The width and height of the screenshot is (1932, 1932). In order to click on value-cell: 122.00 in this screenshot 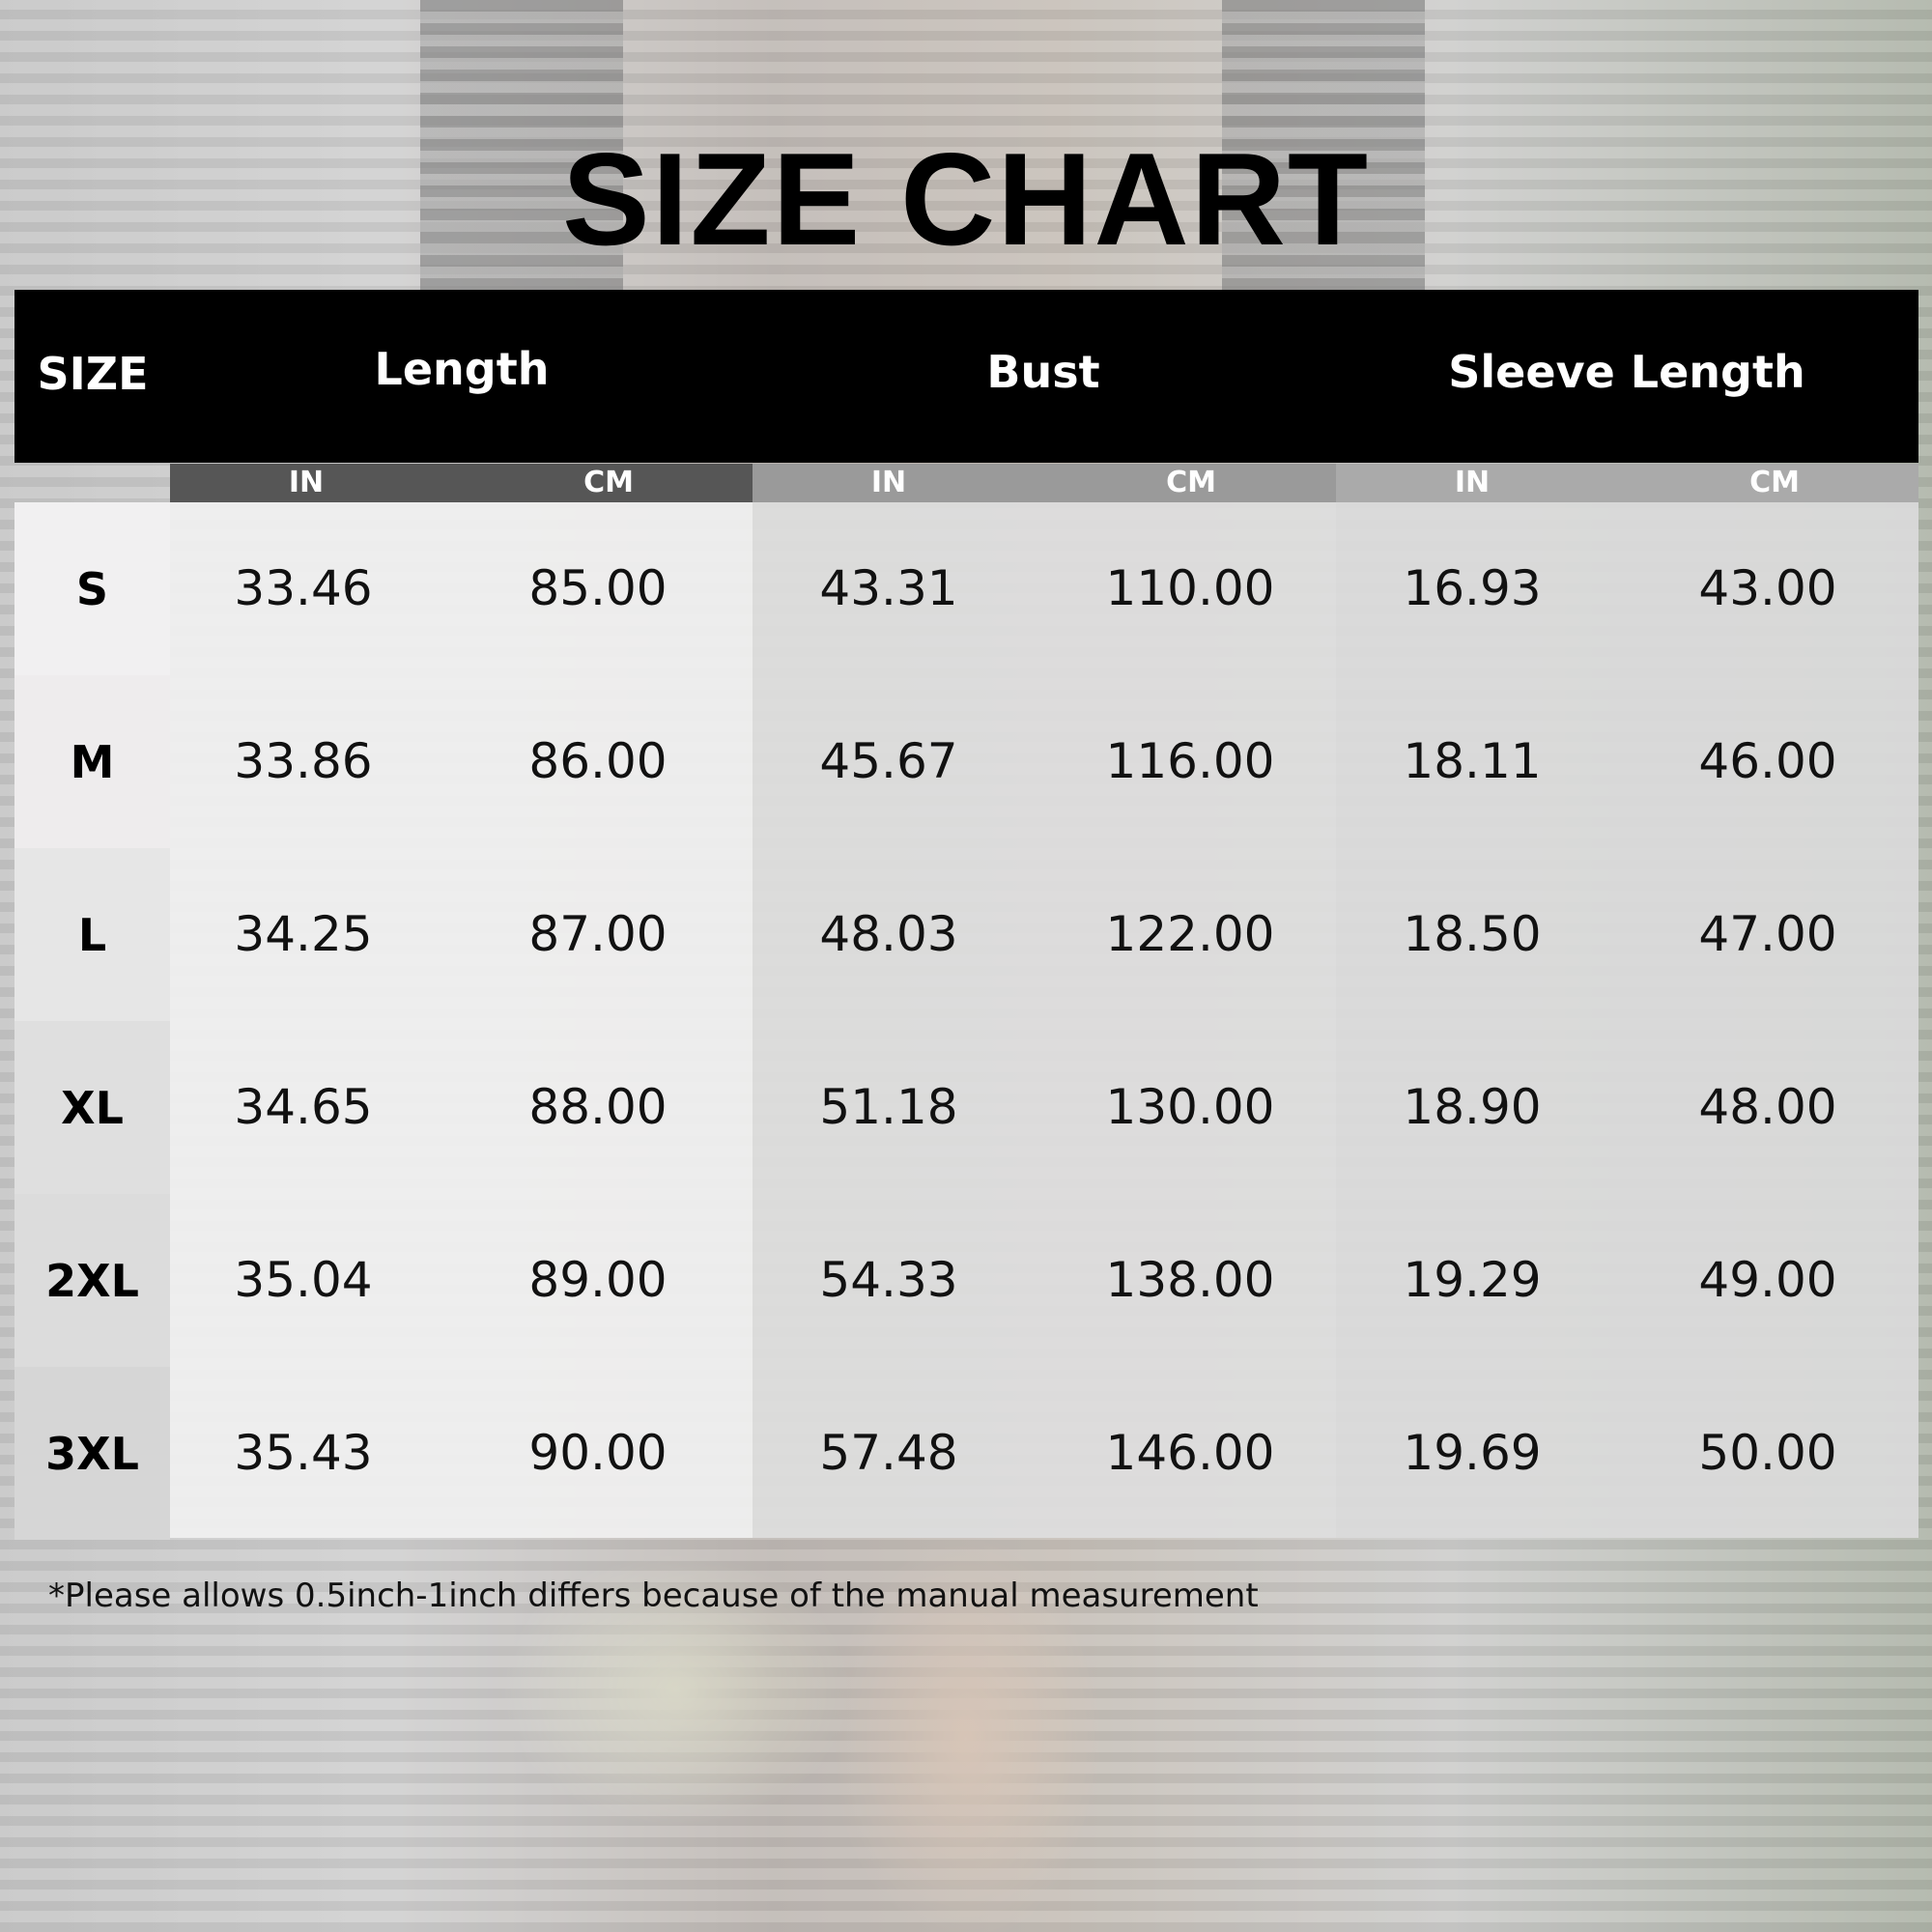, I will do `click(1190, 934)`.